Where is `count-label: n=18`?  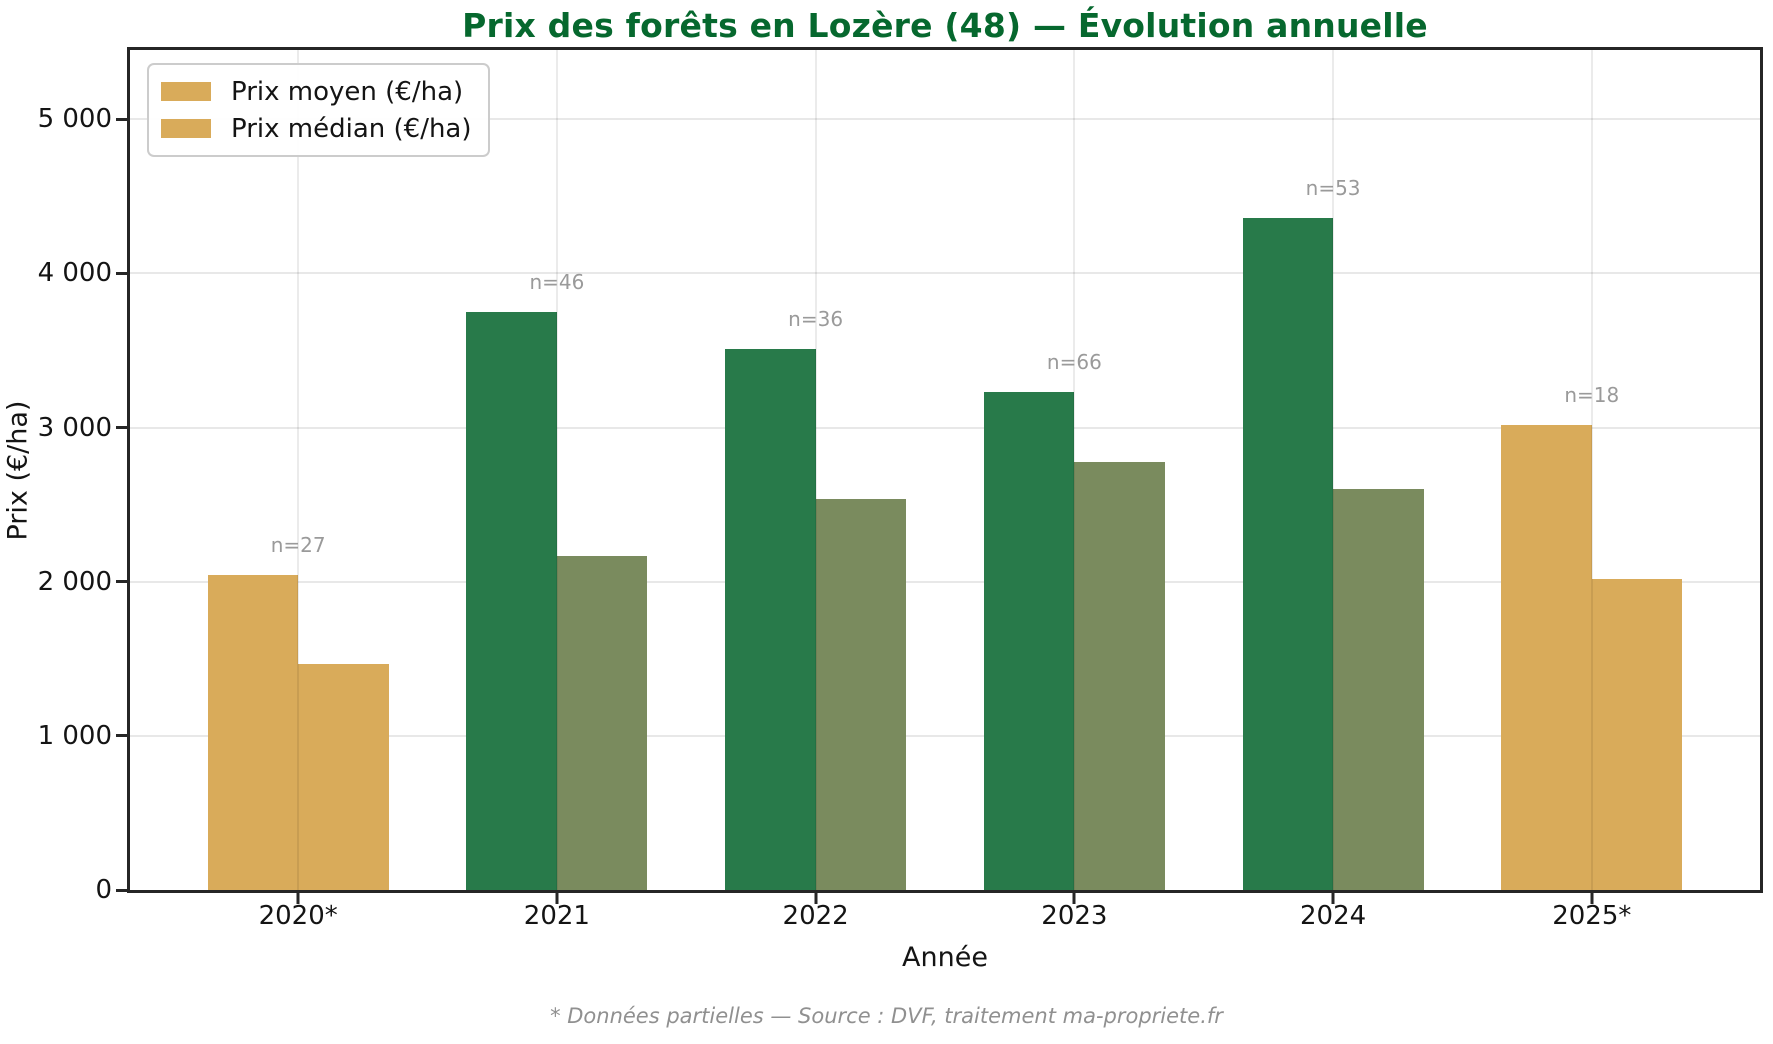
count-label: n=18 is located at coordinates (1592, 394).